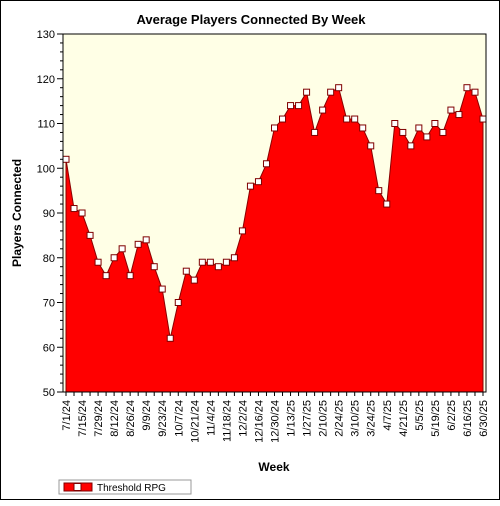 The image size is (500, 506). Describe the element at coordinates (179, 418) in the screenshot. I see `x-tick-label: 10/7/24` at that location.